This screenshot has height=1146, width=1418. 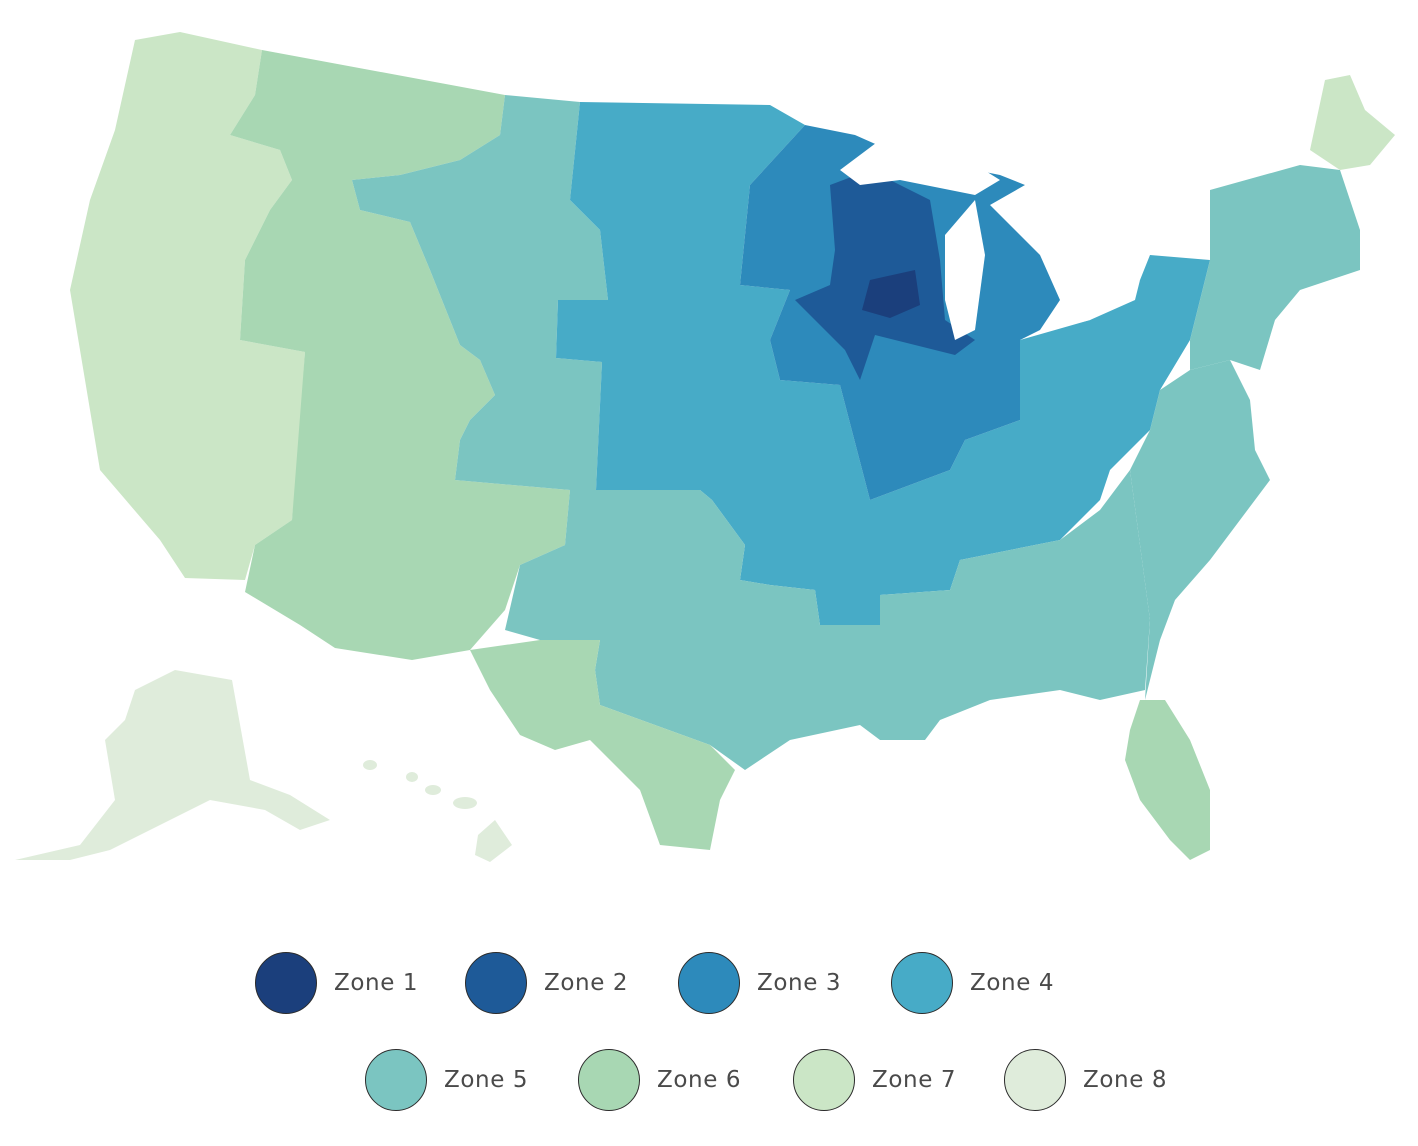 What do you see at coordinates (1125, 1080) in the screenshot?
I see `legend-label: Zone 8` at bounding box center [1125, 1080].